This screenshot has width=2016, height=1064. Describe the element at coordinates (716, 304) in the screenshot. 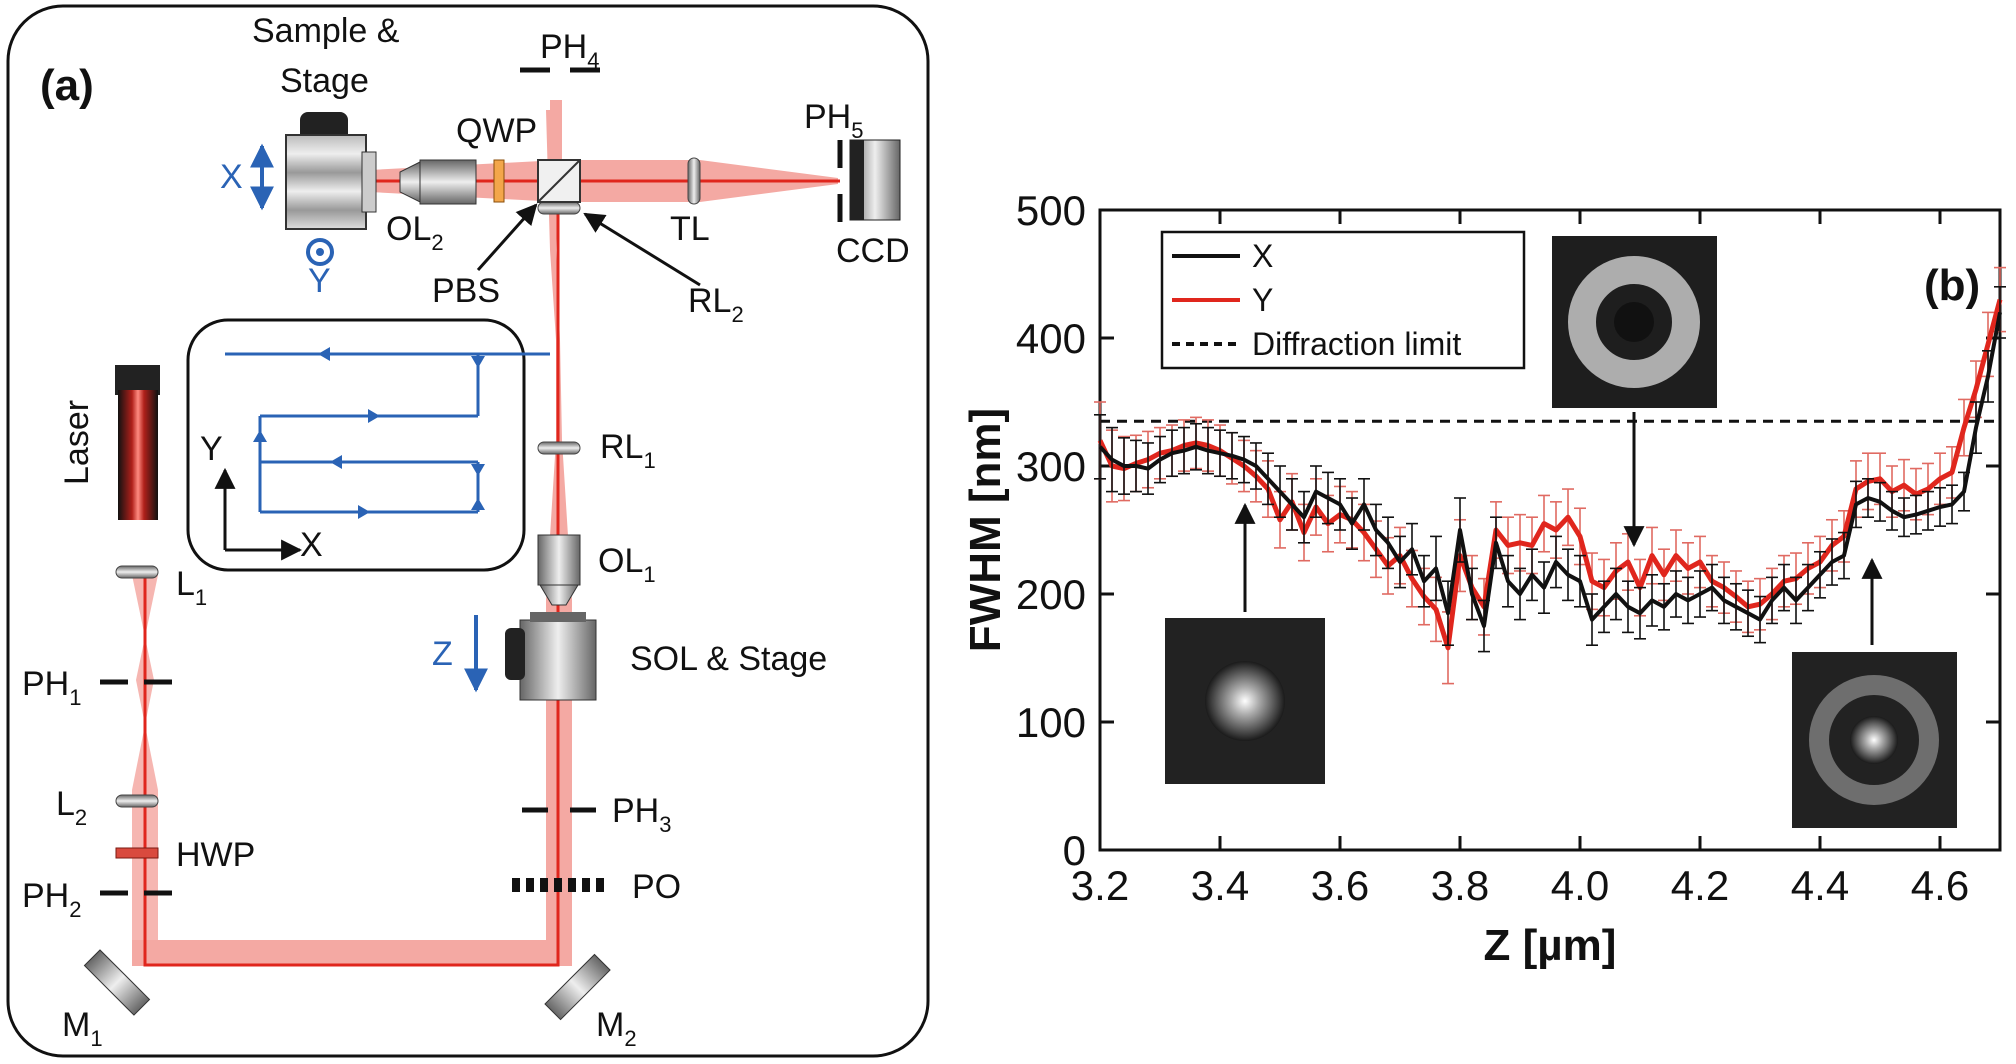

I see `label-rl2: RL2` at that location.